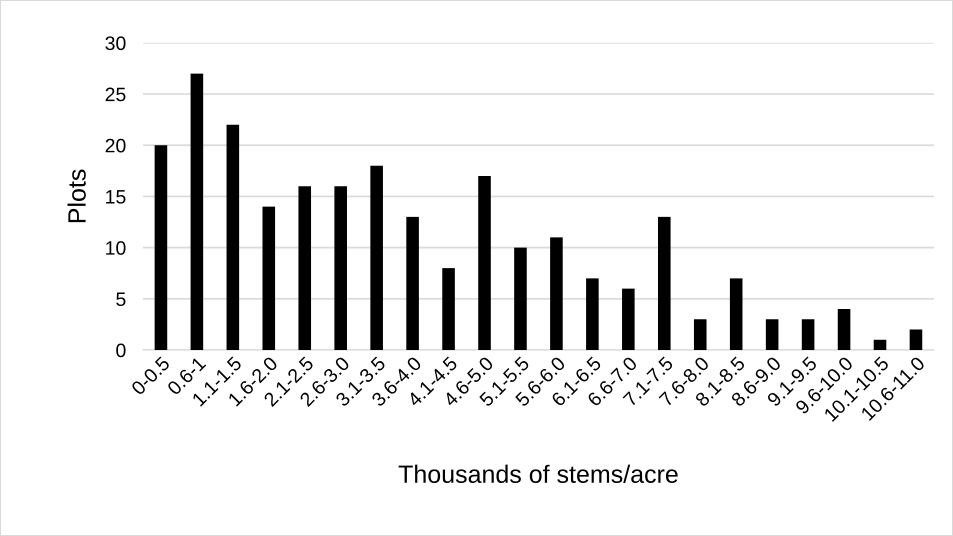  Describe the element at coordinates (116, 197) in the screenshot. I see `y-tick-label: 15` at that location.